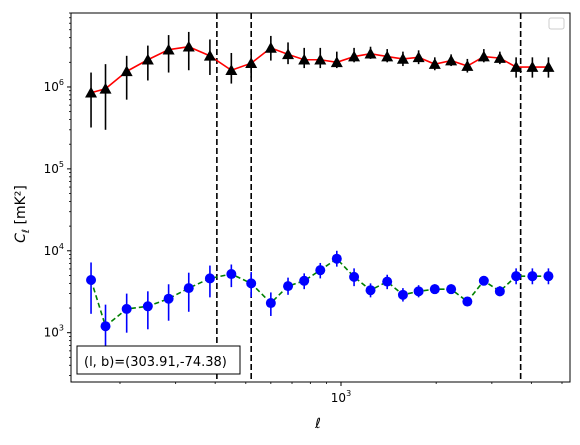 This screenshot has width=580, height=445. I want to click on y-tick-label: 10⁵, so click(54, 168).